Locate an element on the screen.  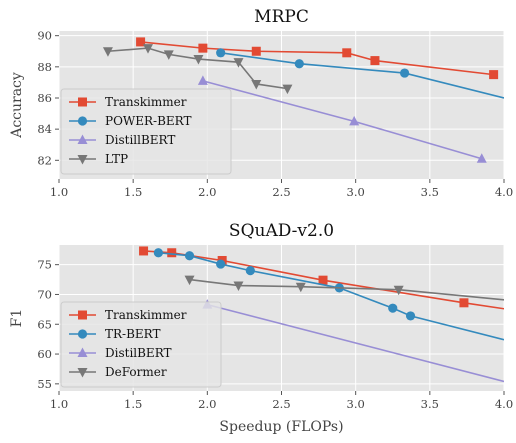
y-tick-label: 86 is located at coordinates (44, 98).